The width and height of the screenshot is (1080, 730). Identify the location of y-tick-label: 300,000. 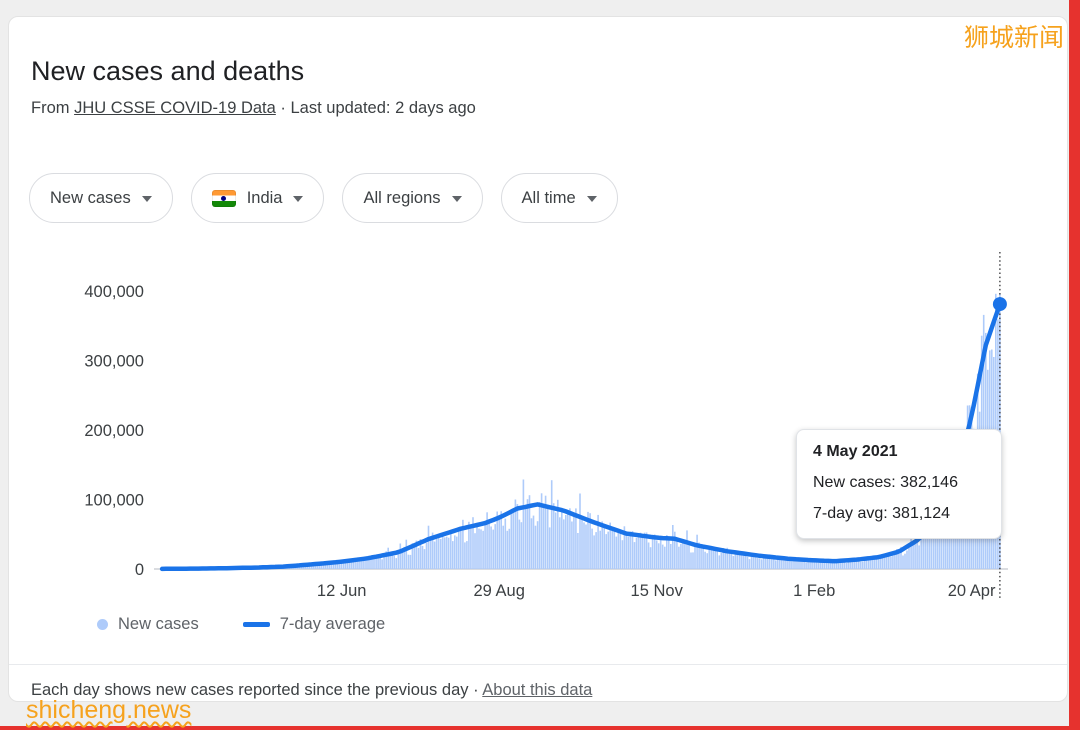
(114, 362).